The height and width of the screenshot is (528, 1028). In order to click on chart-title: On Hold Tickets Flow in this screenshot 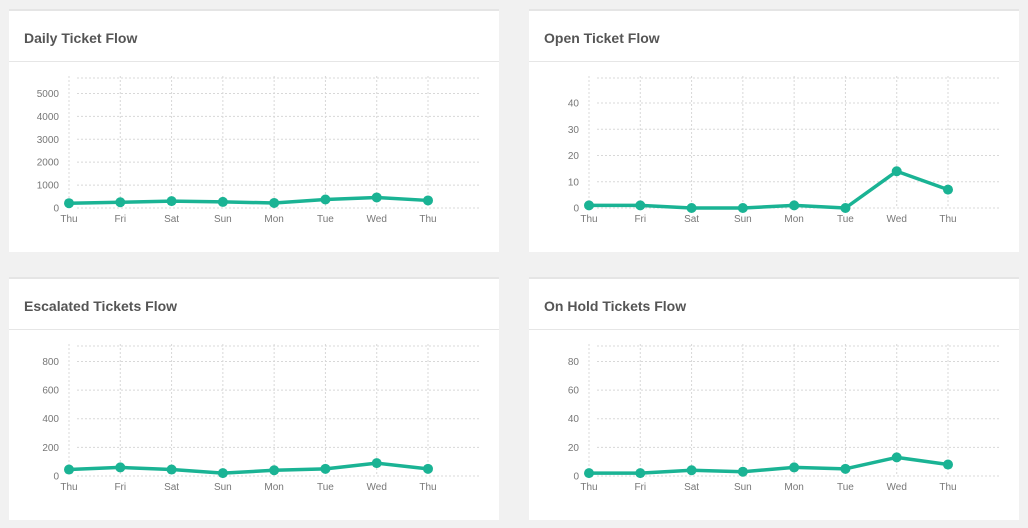, I will do `click(615, 306)`.